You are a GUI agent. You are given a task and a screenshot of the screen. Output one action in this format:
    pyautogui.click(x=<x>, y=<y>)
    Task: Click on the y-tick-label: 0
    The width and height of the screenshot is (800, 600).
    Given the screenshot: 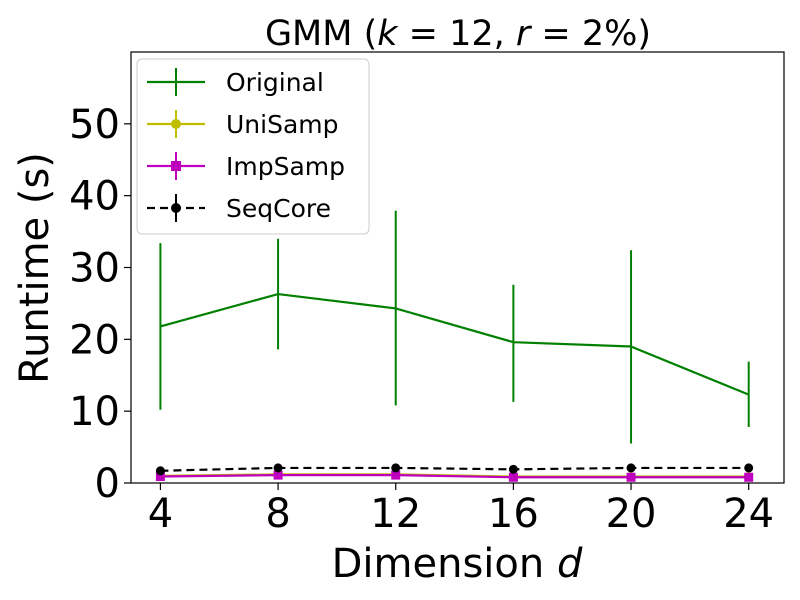 What is the action you would take?
    pyautogui.click(x=107, y=484)
    